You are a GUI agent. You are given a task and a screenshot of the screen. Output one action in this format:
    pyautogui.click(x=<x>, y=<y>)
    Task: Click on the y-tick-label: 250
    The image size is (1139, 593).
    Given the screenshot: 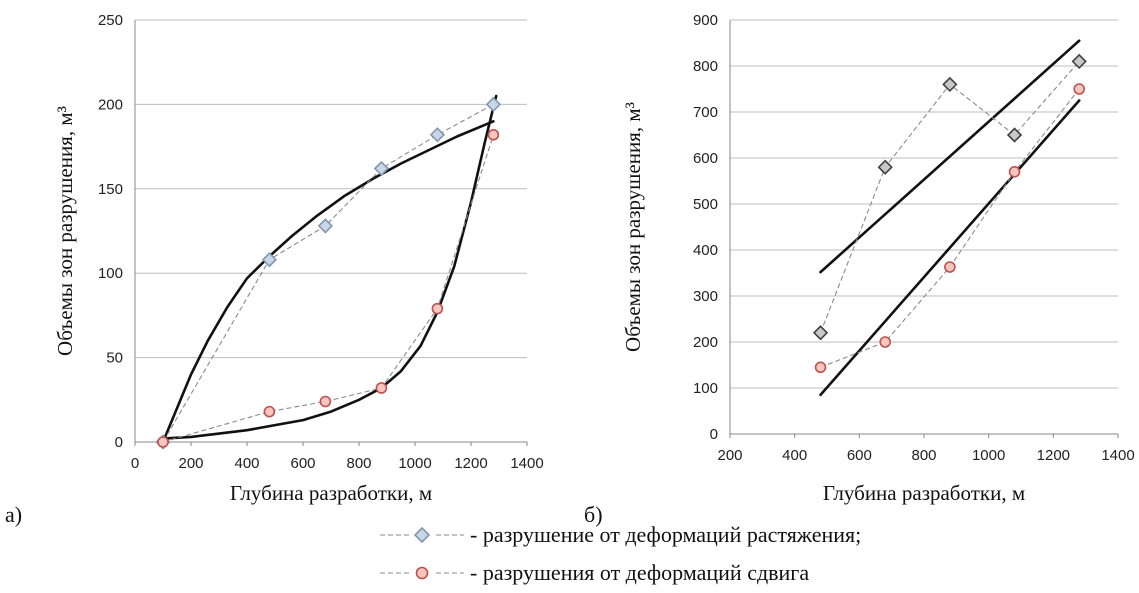 What is the action you would take?
    pyautogui.click(x=110, y=20)
    